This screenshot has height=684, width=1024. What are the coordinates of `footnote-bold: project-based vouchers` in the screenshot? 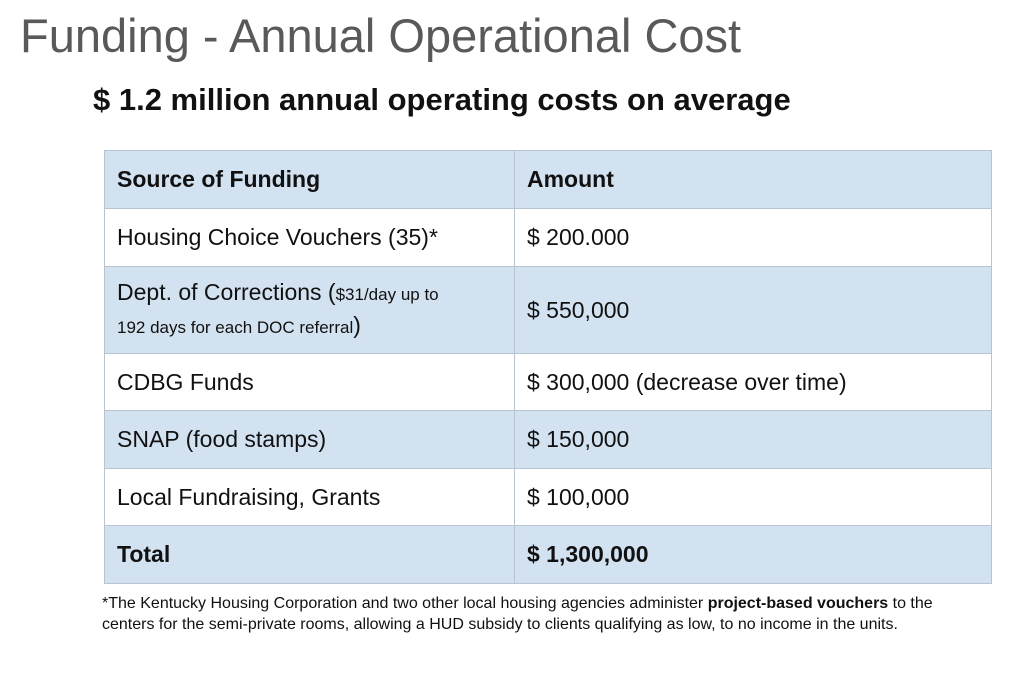 It's located at (798, 603).